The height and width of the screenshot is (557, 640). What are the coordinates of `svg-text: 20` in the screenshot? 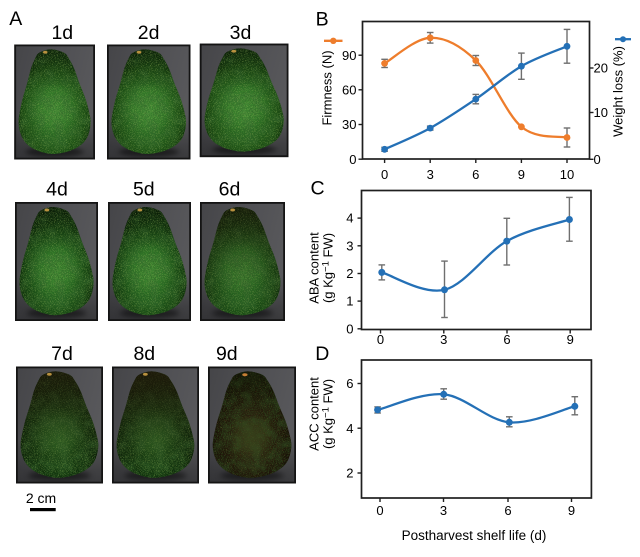 It's located at (601, 68).